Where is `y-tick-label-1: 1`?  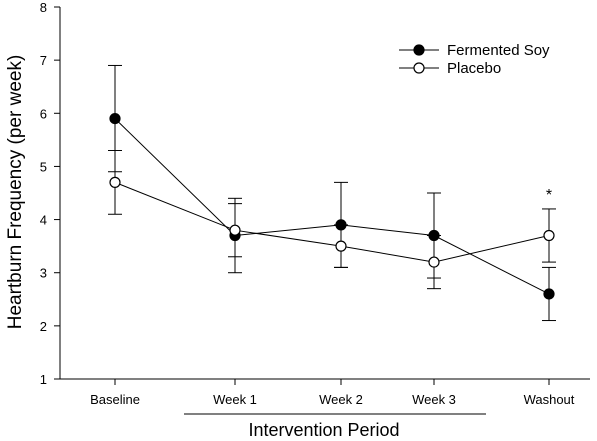 y-tick-label-1: 1 is located at coordinates (43, 379).